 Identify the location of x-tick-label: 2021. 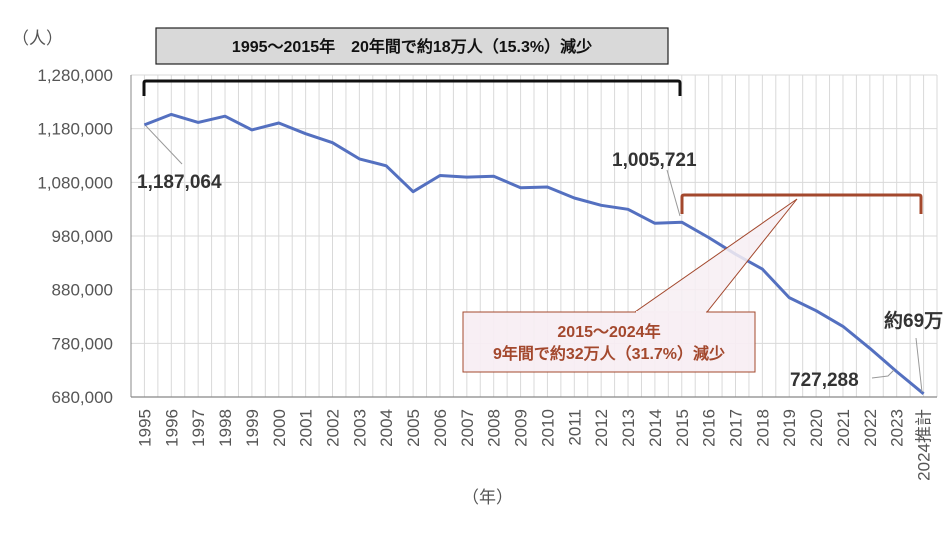
(843, 428).